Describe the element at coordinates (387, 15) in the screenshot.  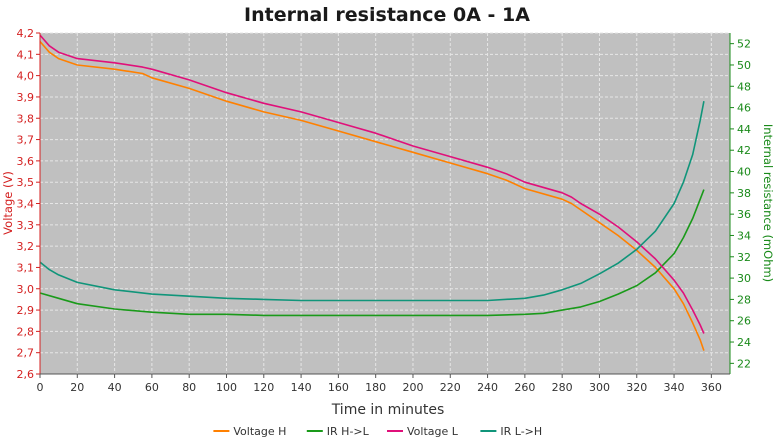
I see `chart-title: Internal resistance 0A - 1A` at that location.